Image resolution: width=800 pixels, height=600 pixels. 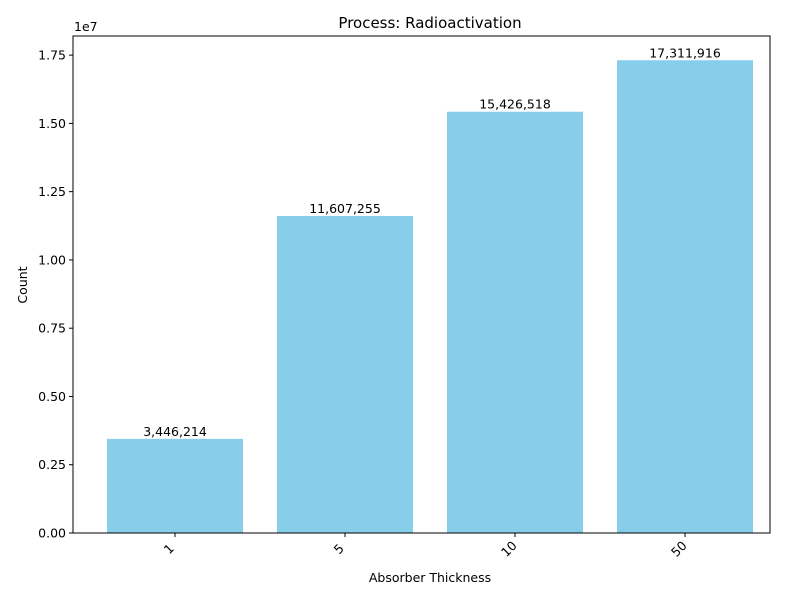 What do you see at coordinates (52, 259) in the screenshot?
I see `y-tick-label-4: 1.00` at bounding box center [52, 259].